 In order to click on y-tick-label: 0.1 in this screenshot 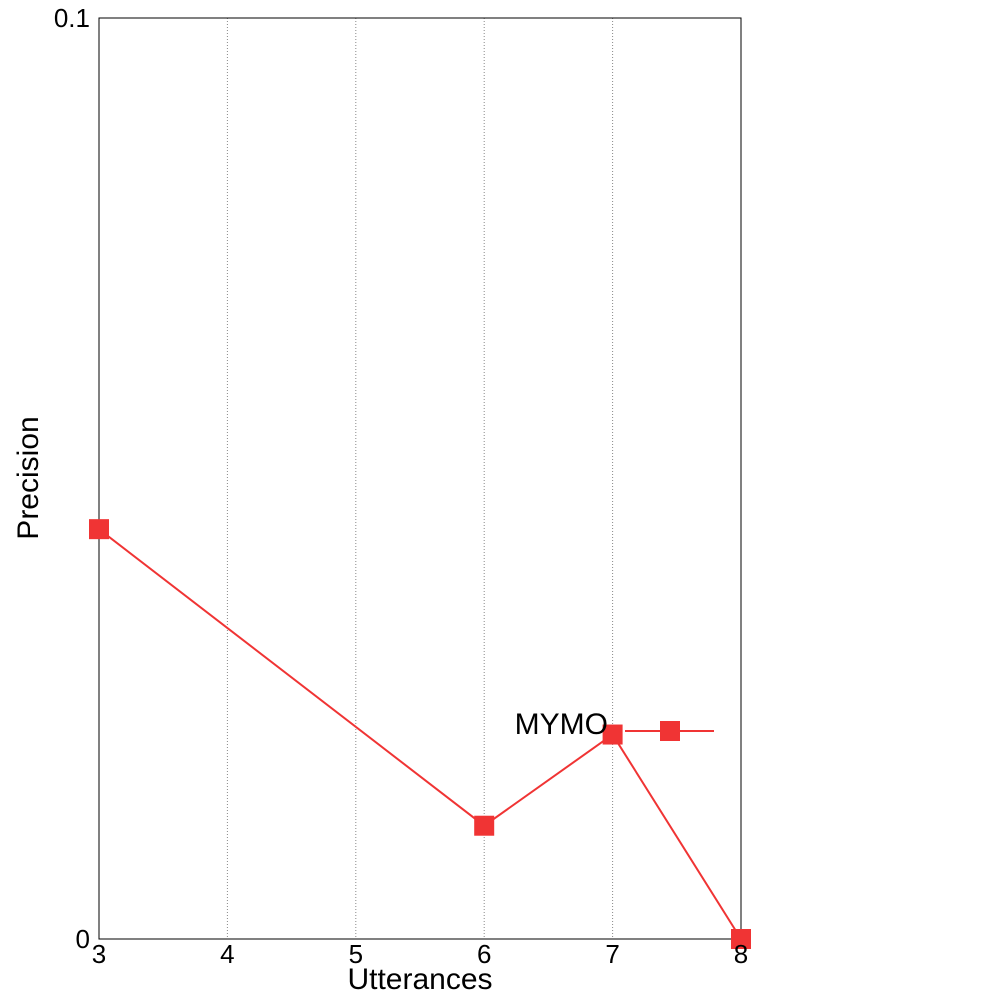, I will do `click(72, 18)`.